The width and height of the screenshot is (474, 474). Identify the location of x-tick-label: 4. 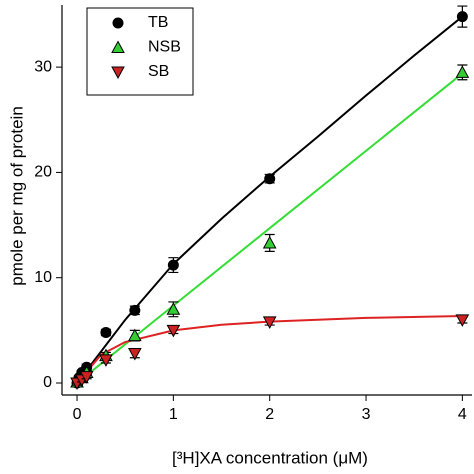
(462, 414).